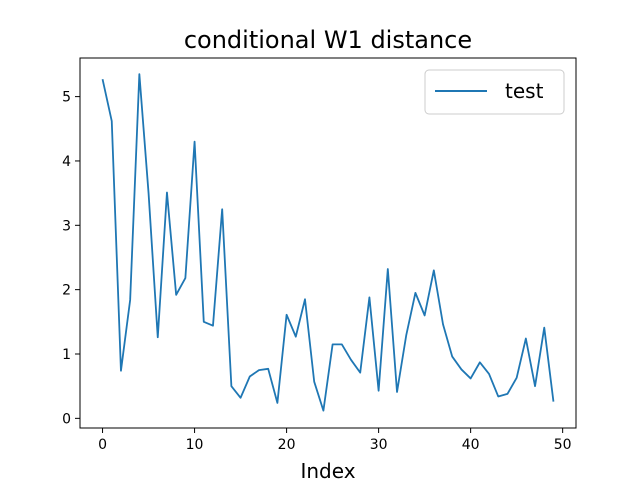 This screenshot has height=480, width=640. I want to click on chart-title: conditional W1 distance, so click(328, 40).